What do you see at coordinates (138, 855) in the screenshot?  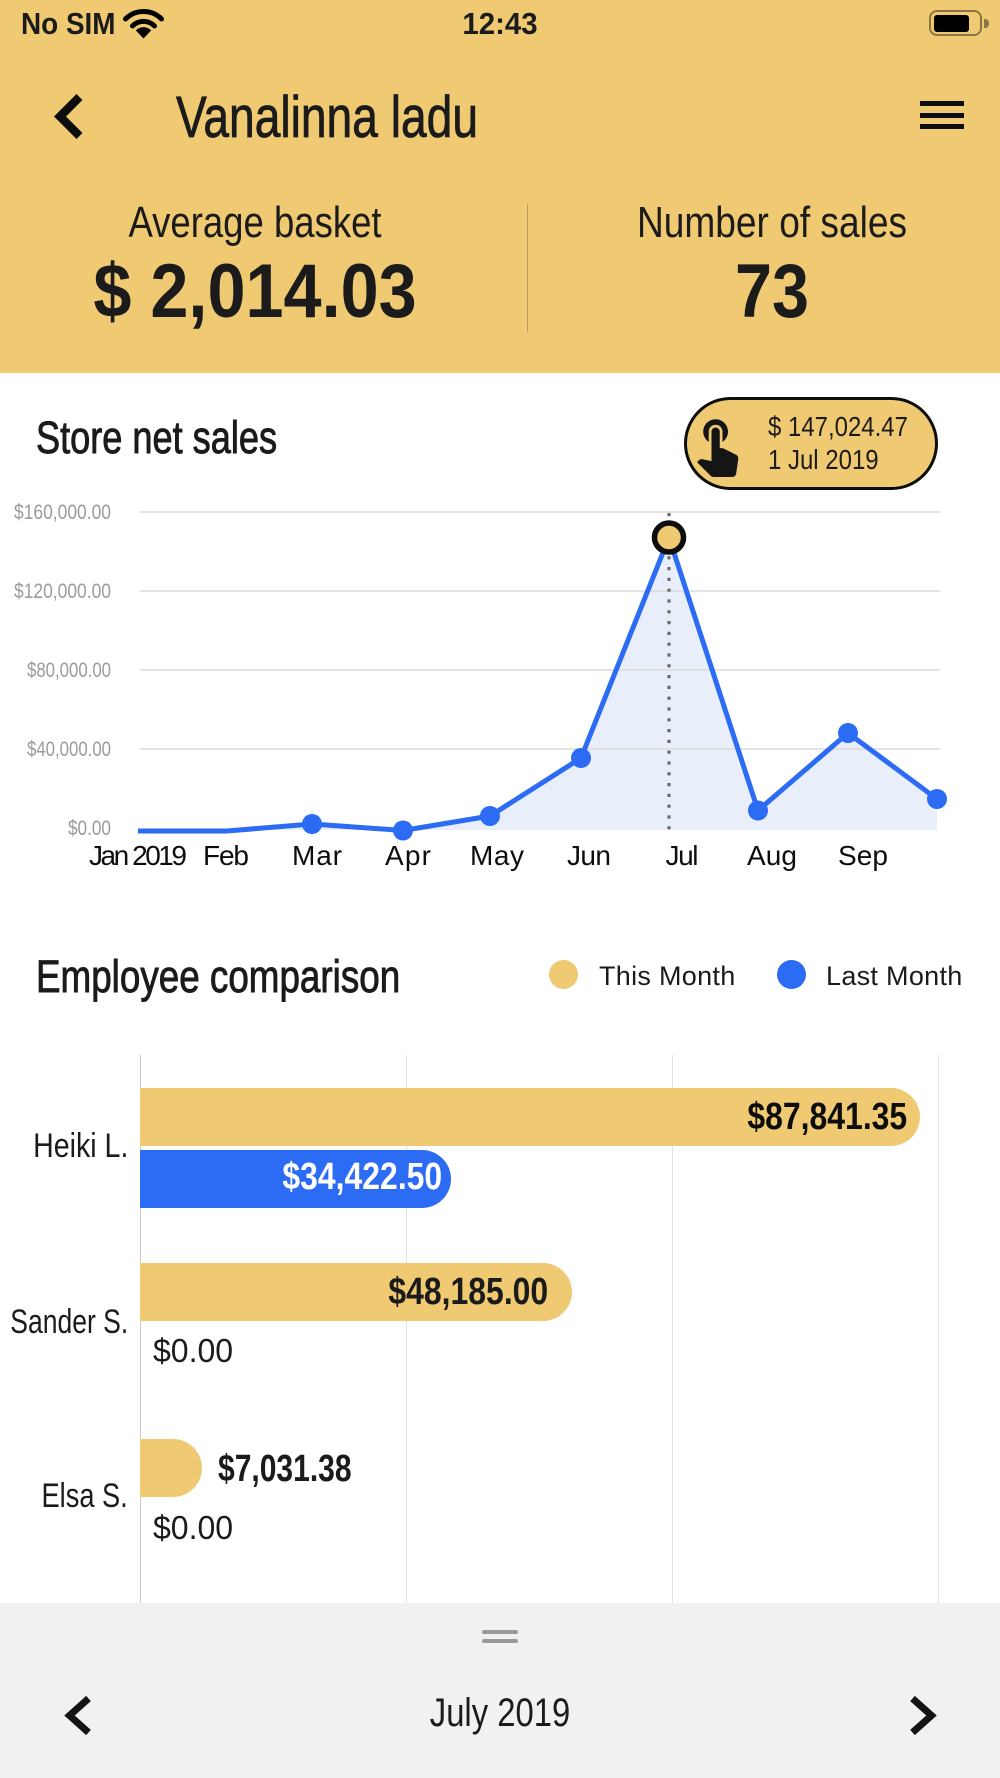 I see `svg-text: Jan 2019` at bounding box center [138, 855].